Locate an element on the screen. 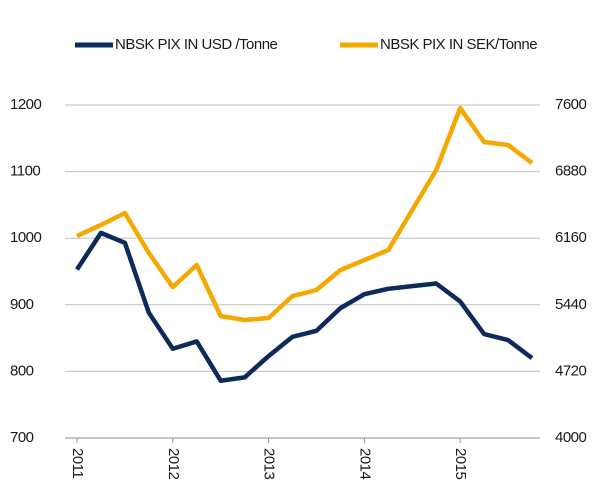 The height and width of the screenshot is (500, 599). y2-tick-label: 4000 is located at coordinates (571, 437).